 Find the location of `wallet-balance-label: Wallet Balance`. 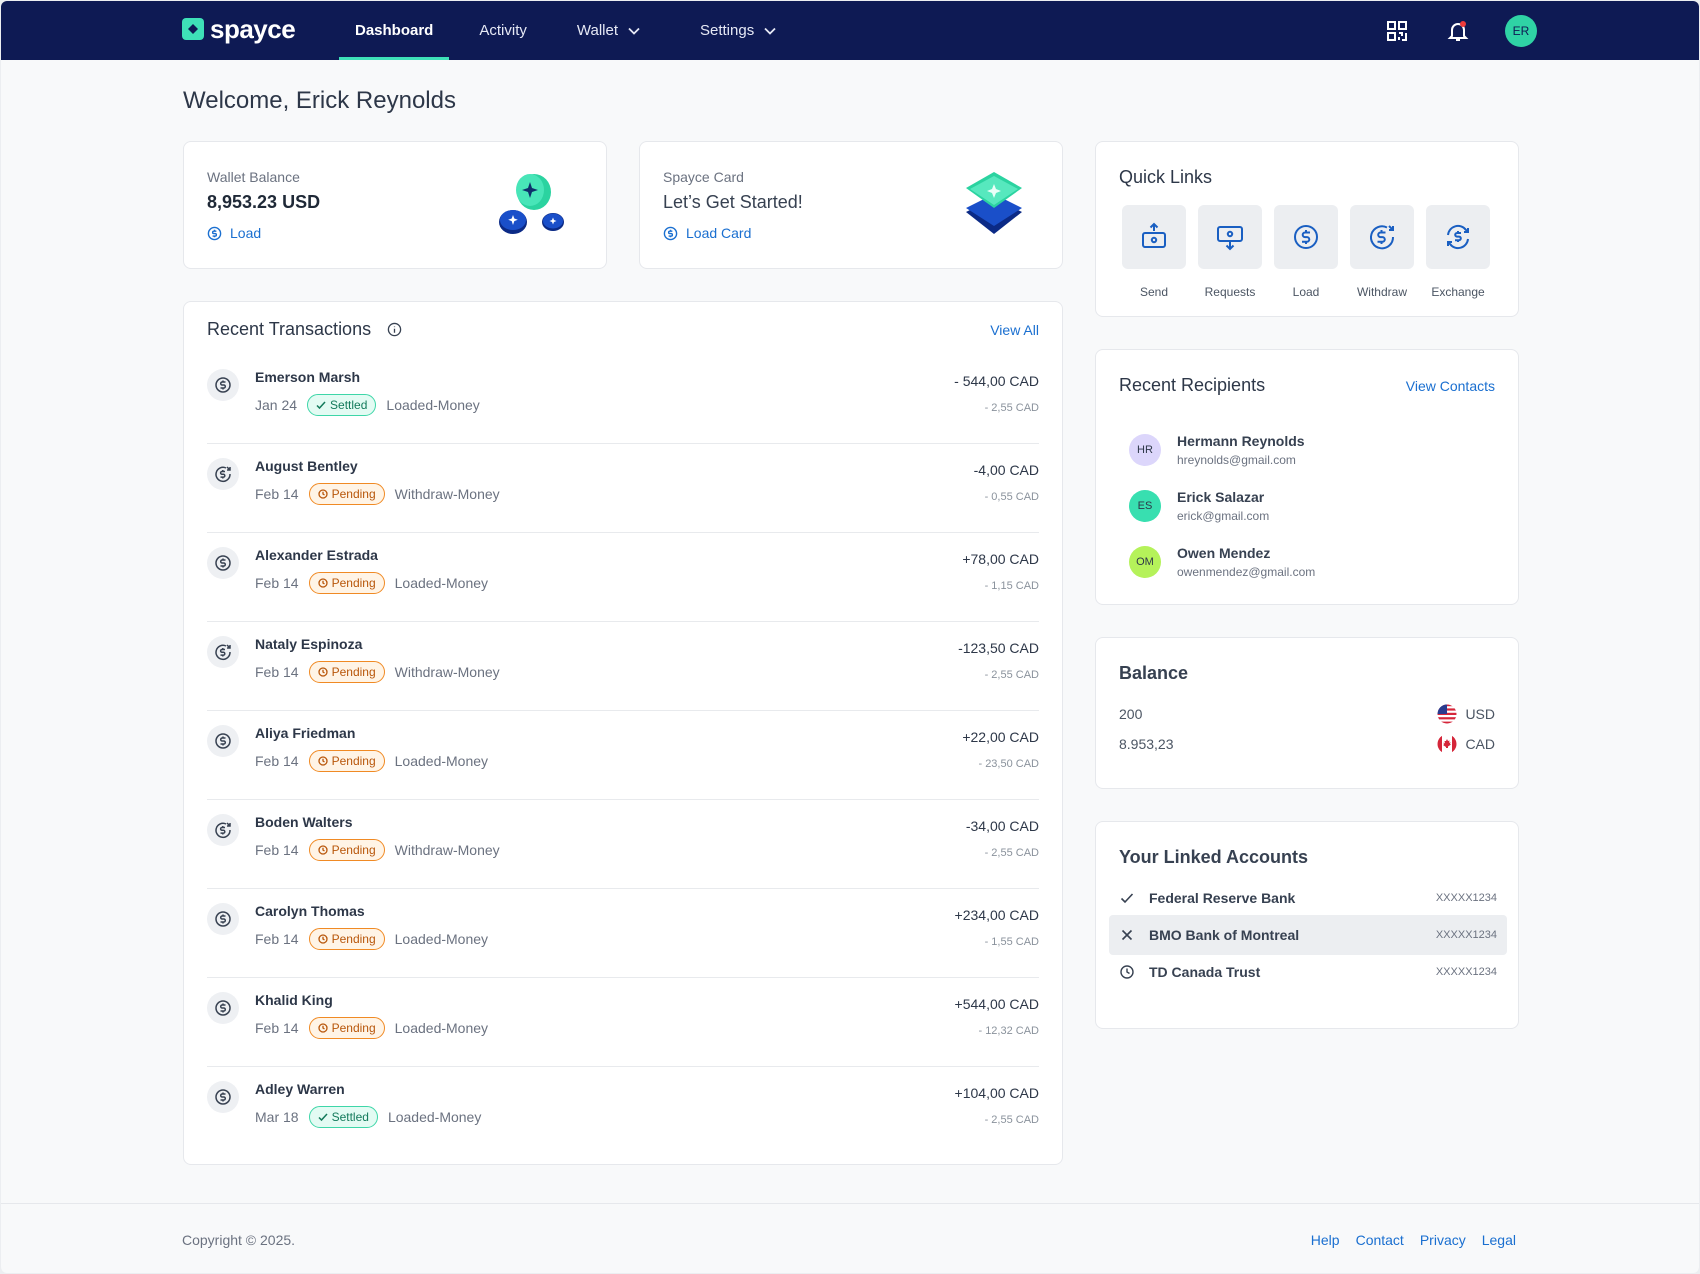

wallet-balance-label: Wallet Balance is located at coordinates (253, 177).